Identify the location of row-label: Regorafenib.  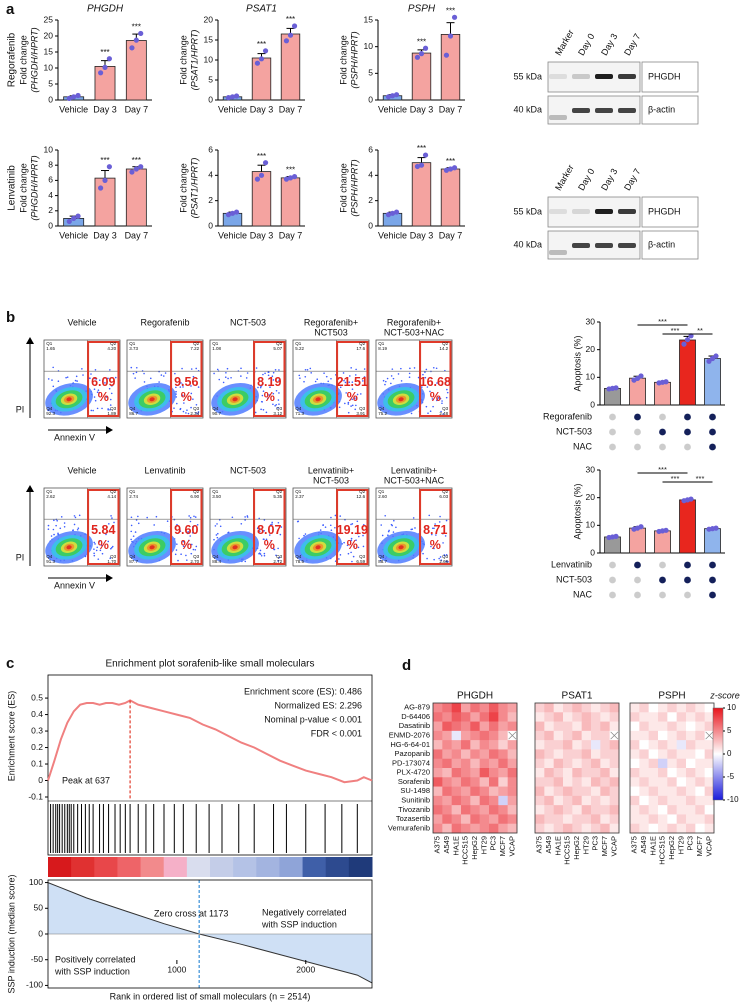
(12, 59).